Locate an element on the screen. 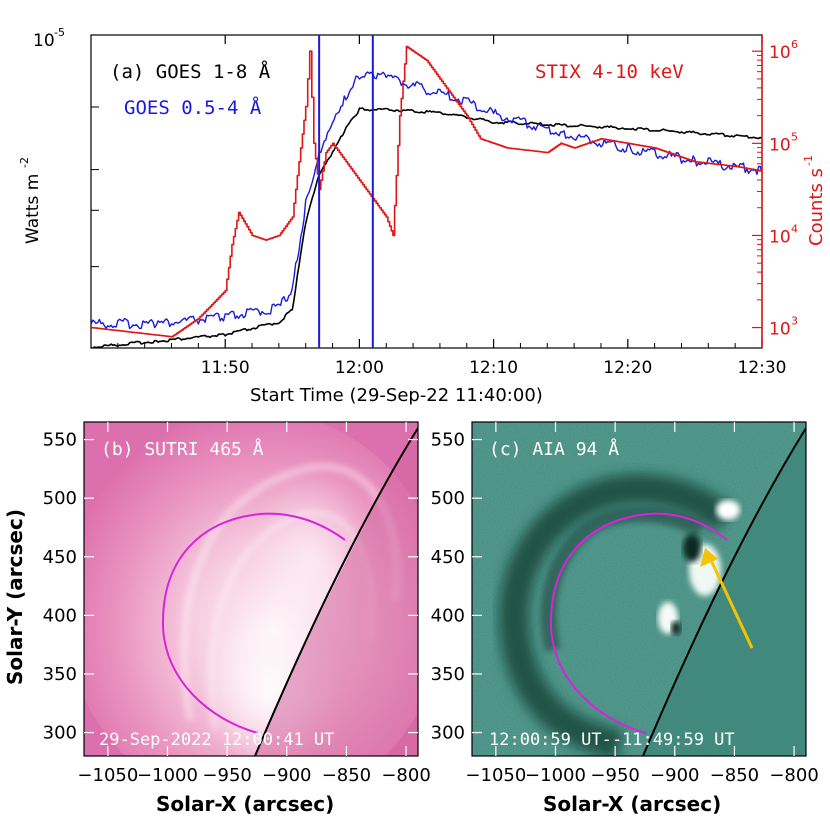 This screenshot has width=830, height=830. sutri-disk-region is located at coordinates (336, 590).